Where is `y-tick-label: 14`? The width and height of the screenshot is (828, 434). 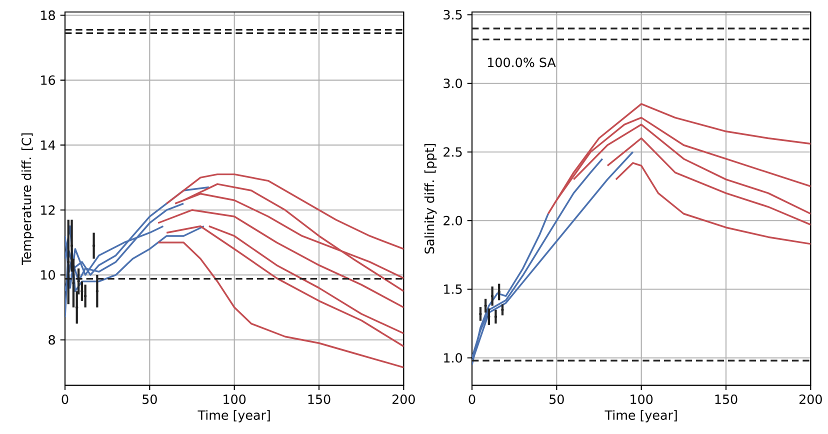
y-tick-label: 14 is located at coordinates (48, 145).